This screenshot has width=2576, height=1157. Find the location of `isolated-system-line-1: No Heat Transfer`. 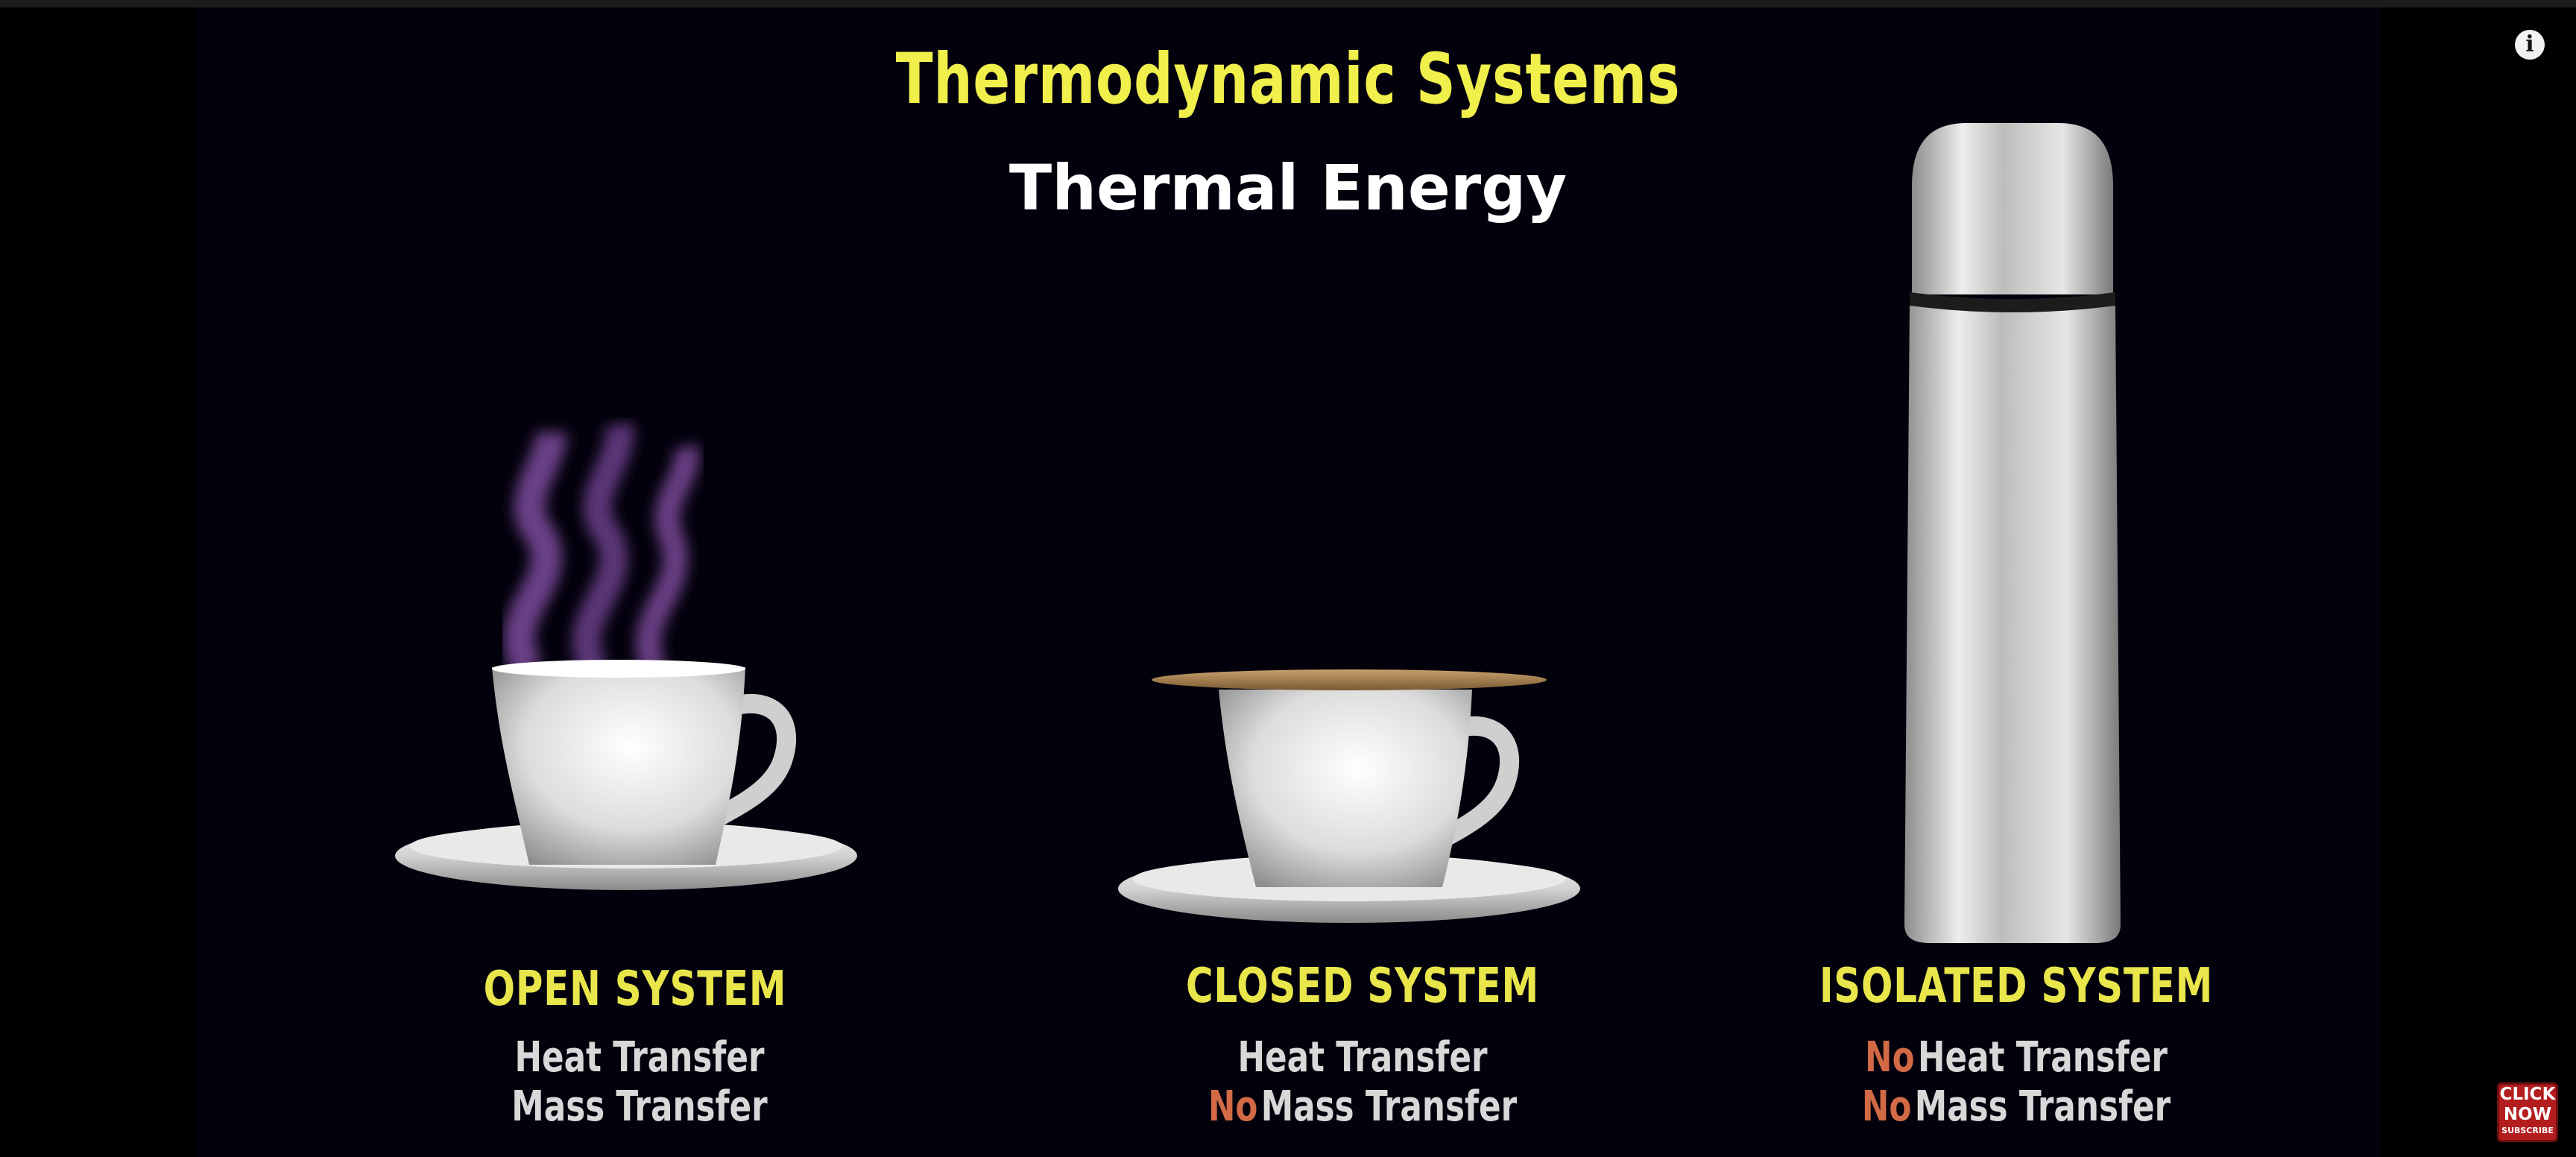

isolated-system-line-1: No Heat Transfer is located at coordinates (2017, 1058).